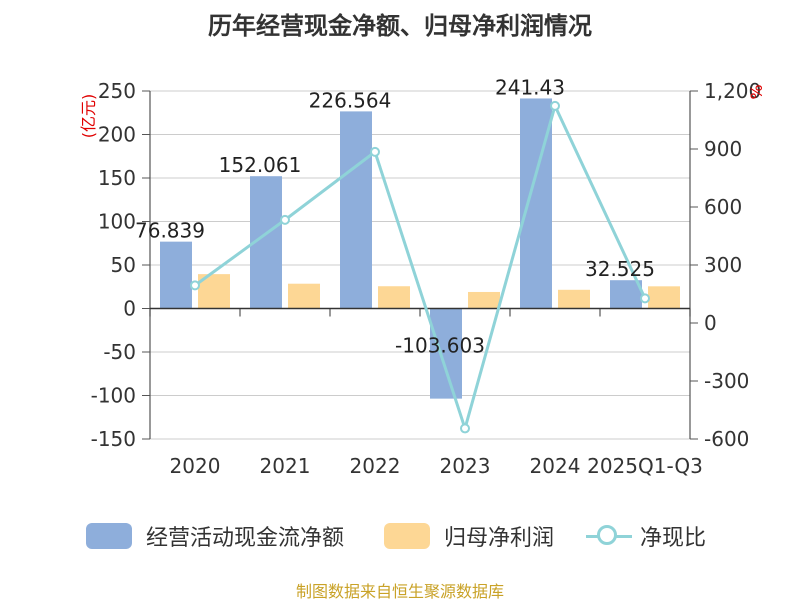 Image resolution: width=800 pixels, height=602 pixels. I want to click on legend: 经营活动现金流净额 归母净利润 净现比, so click(400, 536).